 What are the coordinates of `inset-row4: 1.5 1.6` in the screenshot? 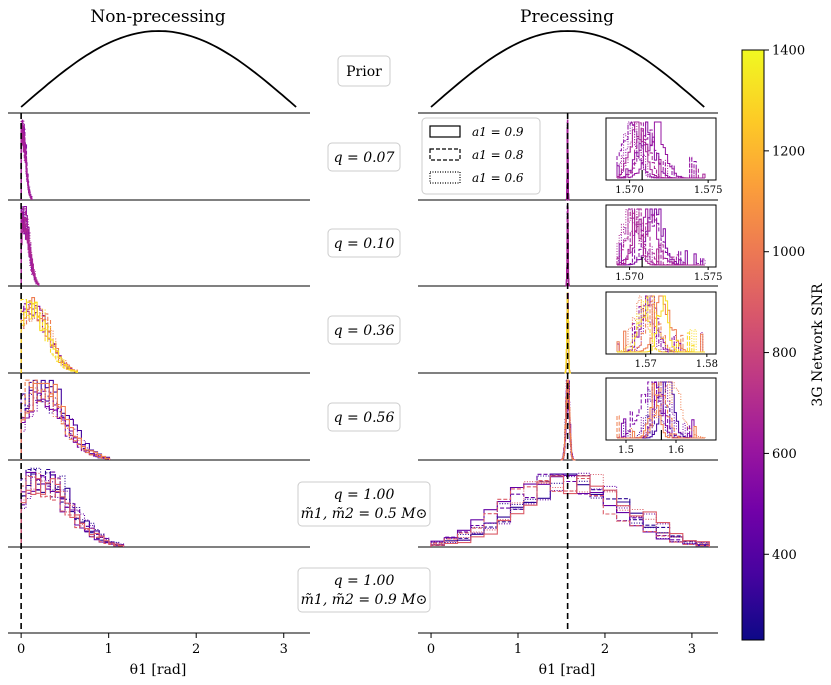 It's located at (661, 416).